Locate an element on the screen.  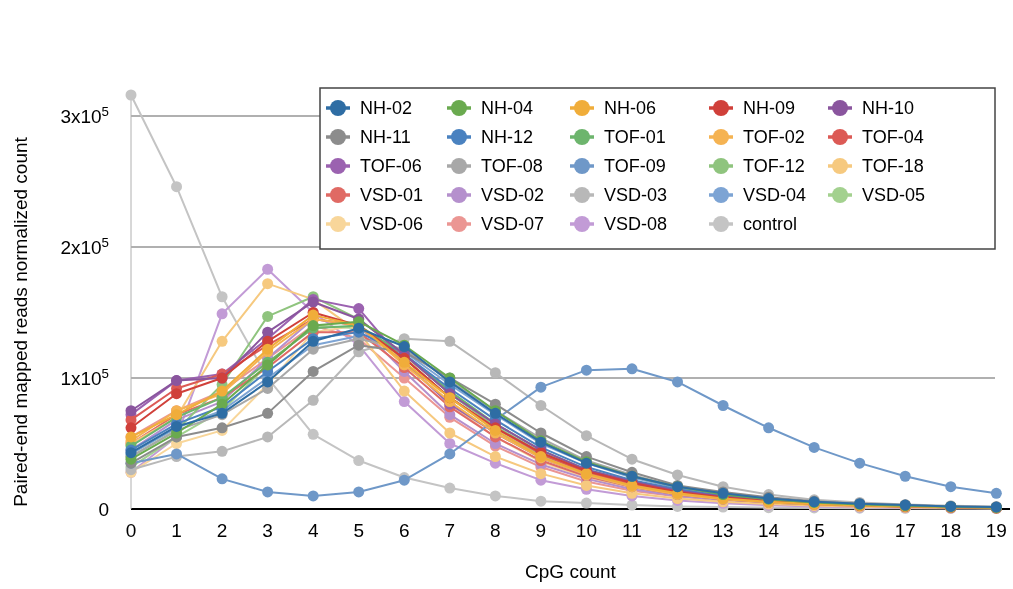
legend-label: VSD-02 is located at coordinates (513, 195).